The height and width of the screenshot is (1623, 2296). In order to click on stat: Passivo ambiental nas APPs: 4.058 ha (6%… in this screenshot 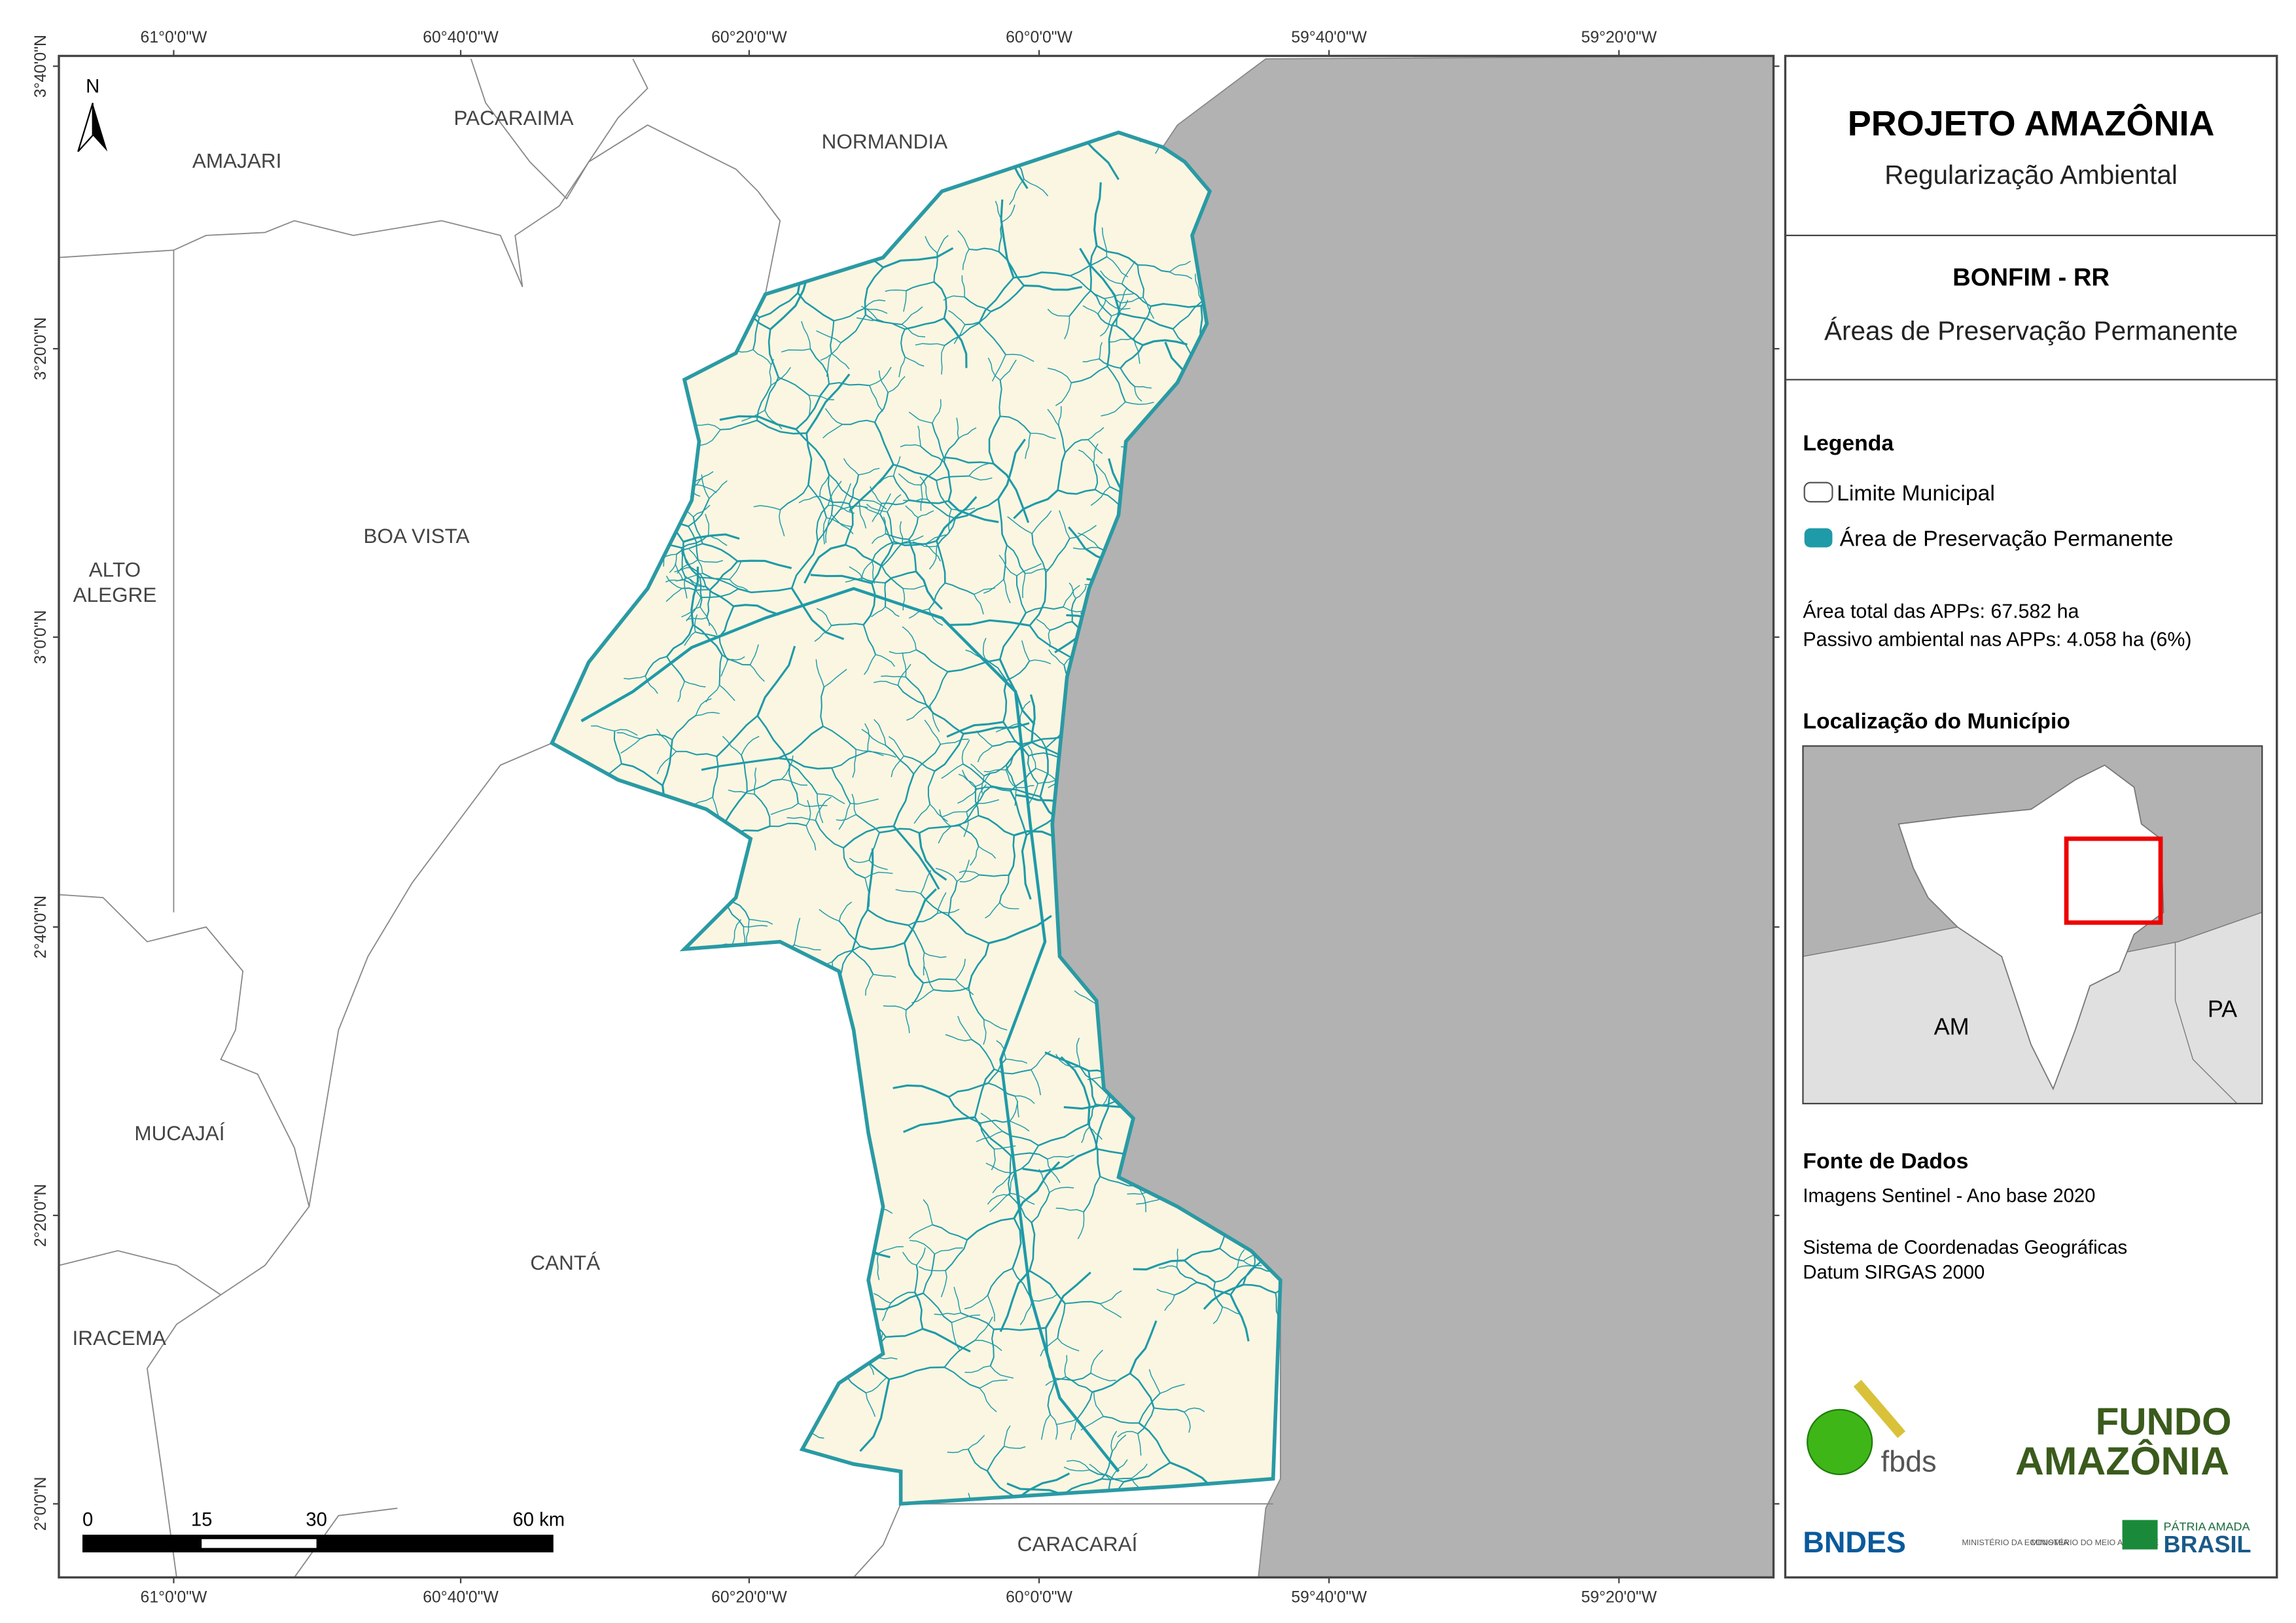, I will do `click(1997, 639)`.